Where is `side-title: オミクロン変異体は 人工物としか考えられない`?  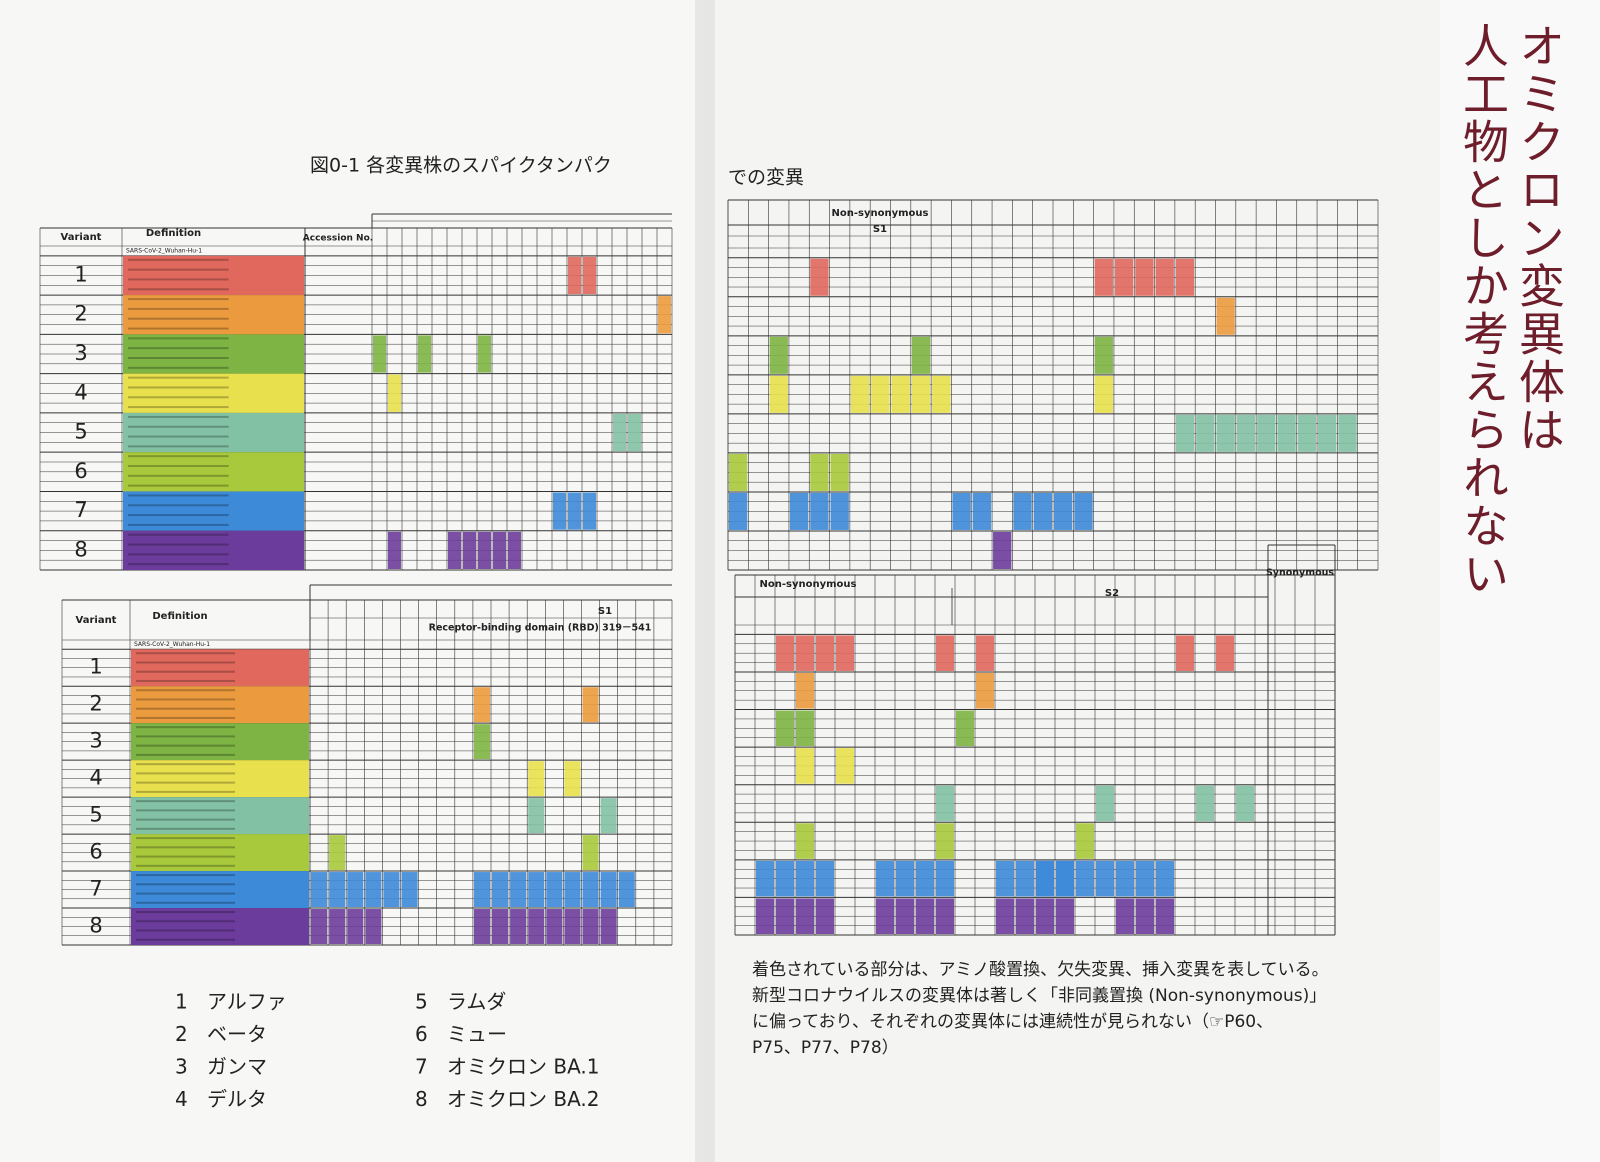 side-title: オミクロン変異体は 人工物としか考えられない is located at coordinates (1511, 582).